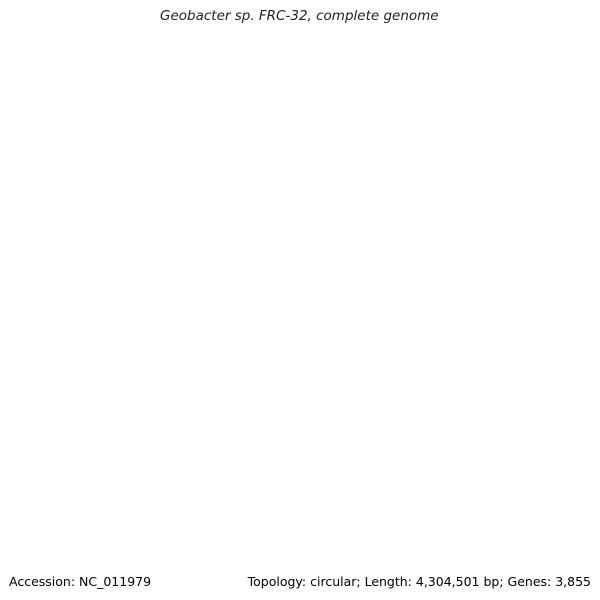 The width and height of the screenshot is (600, 600). What do you see at coordinates (299, 16) in the screenshot?
I see `genome-title: Geobacter sp. FRC-32, complete genome` at bounding box center [299, 16].